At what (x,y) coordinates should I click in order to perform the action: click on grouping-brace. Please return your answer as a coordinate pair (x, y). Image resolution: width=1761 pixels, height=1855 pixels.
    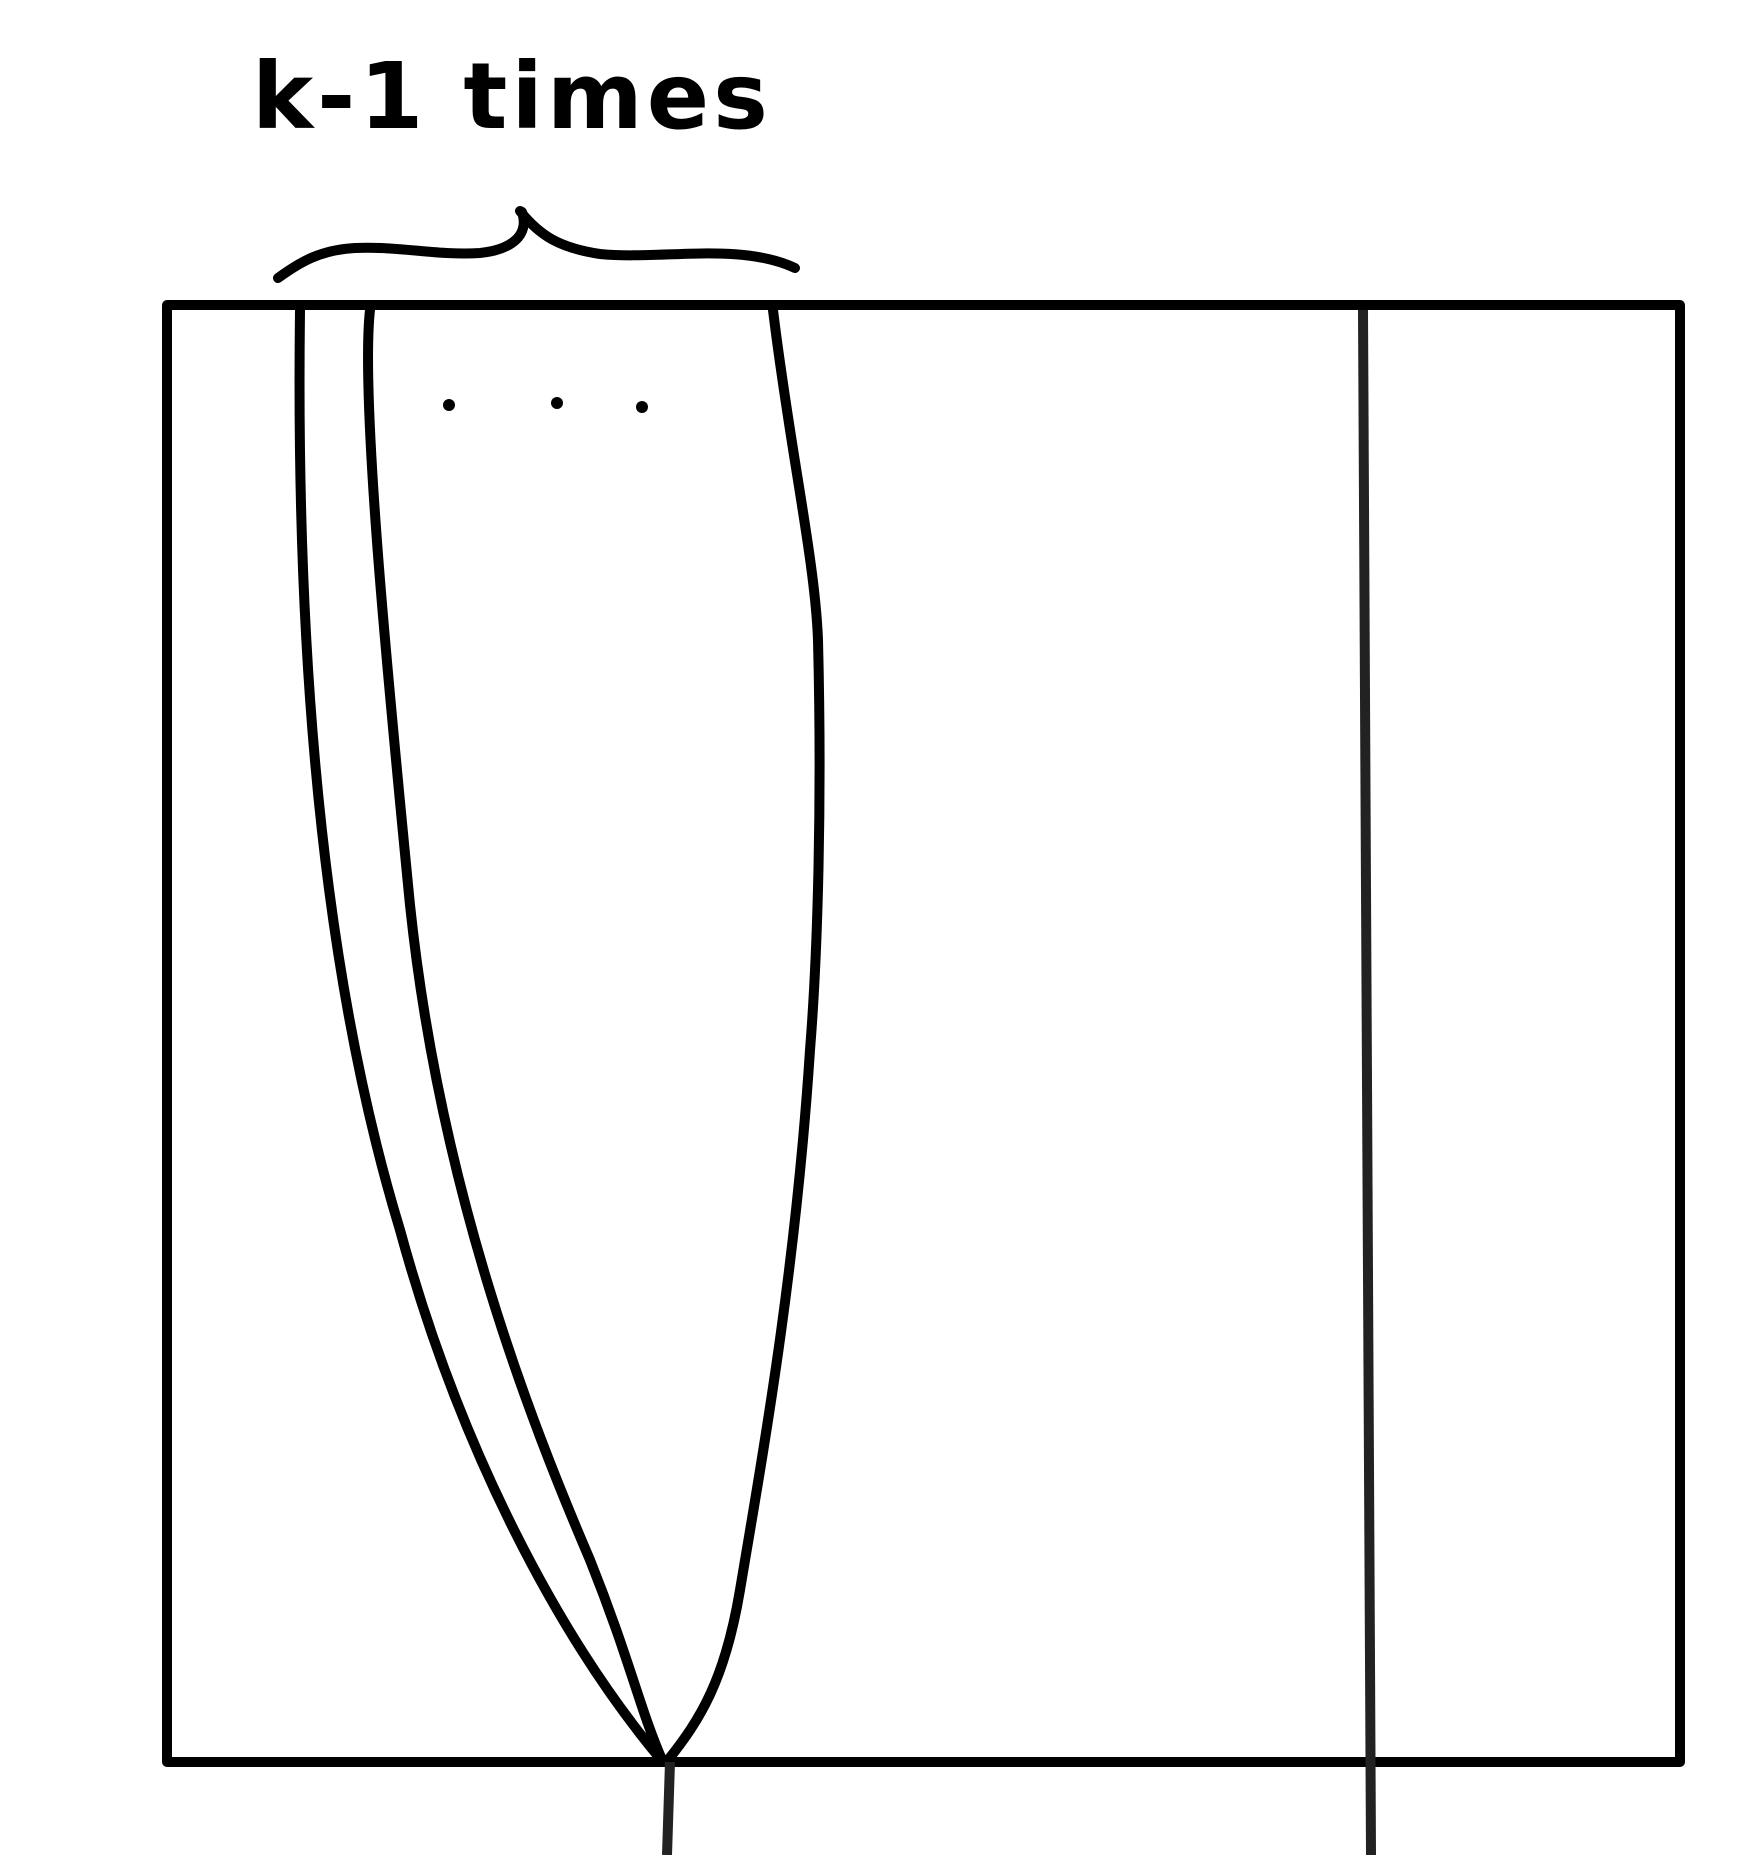
    Looking at the image, I should click on (536, 244).